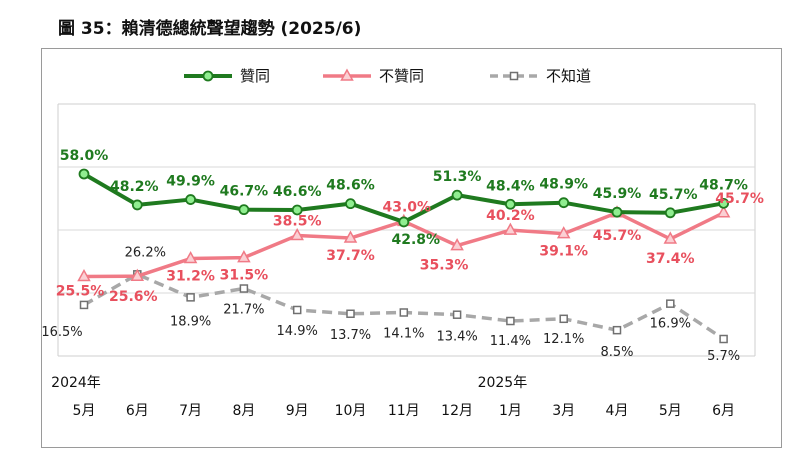  I want to click on x-tick-label: 9月, so click(297, 411).